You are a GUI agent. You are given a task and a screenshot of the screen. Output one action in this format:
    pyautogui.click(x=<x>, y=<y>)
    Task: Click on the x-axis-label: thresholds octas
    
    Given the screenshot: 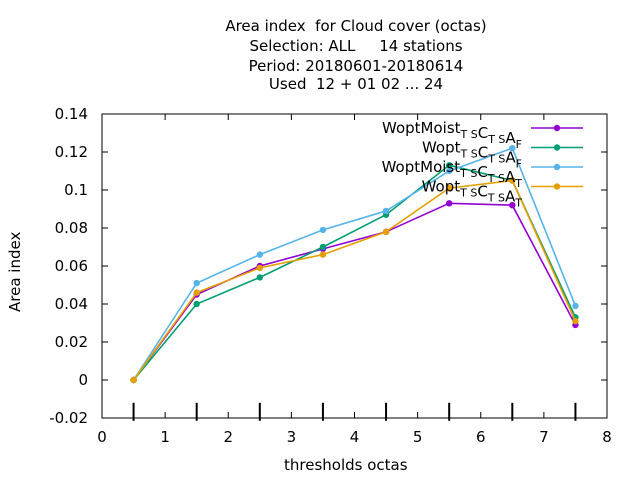 What is the action you would take?
    pyautogui.click(x=346, y=465)
    